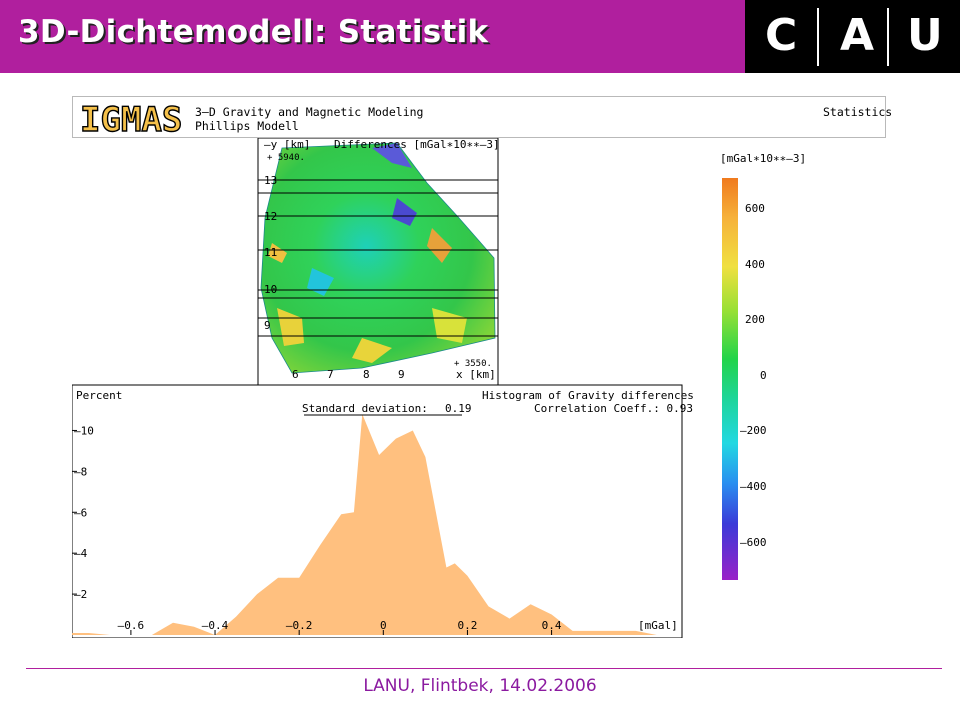  I want to click on slide-footer: LANU, Flintbek, 14.02.2006, so click(480, 686).